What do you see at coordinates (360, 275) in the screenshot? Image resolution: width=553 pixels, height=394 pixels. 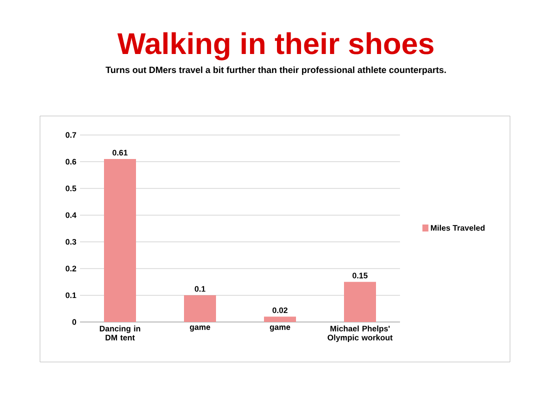 I see `data-label: 0.15` at bounding box center [360, 275].